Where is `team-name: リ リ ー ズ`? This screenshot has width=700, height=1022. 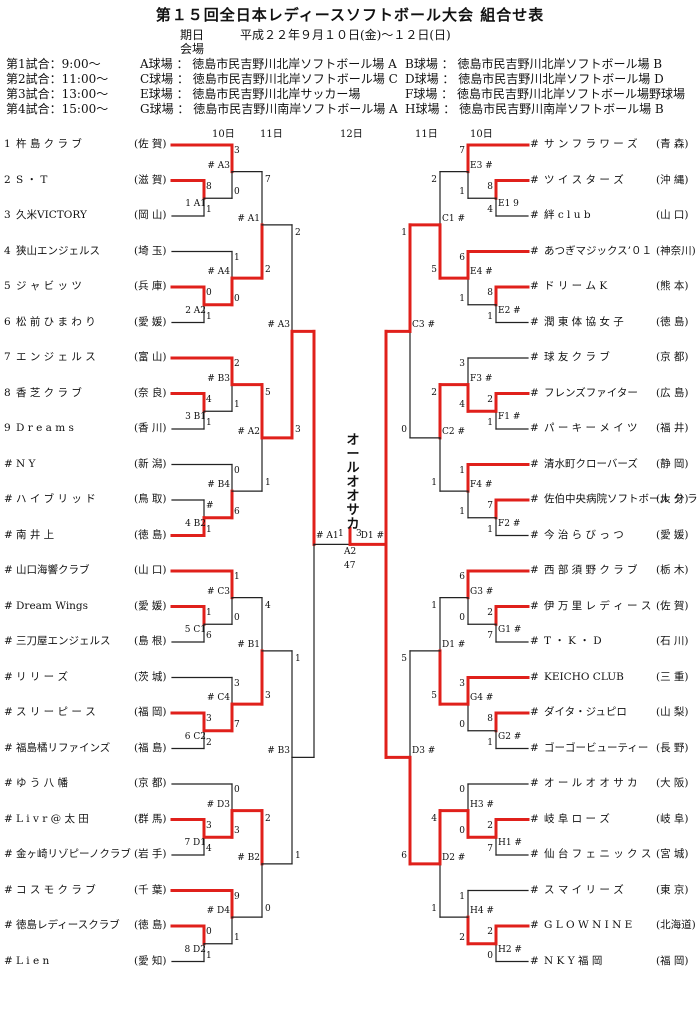 team-name: リ リ ー ズ is located at coordinates (42, 676).